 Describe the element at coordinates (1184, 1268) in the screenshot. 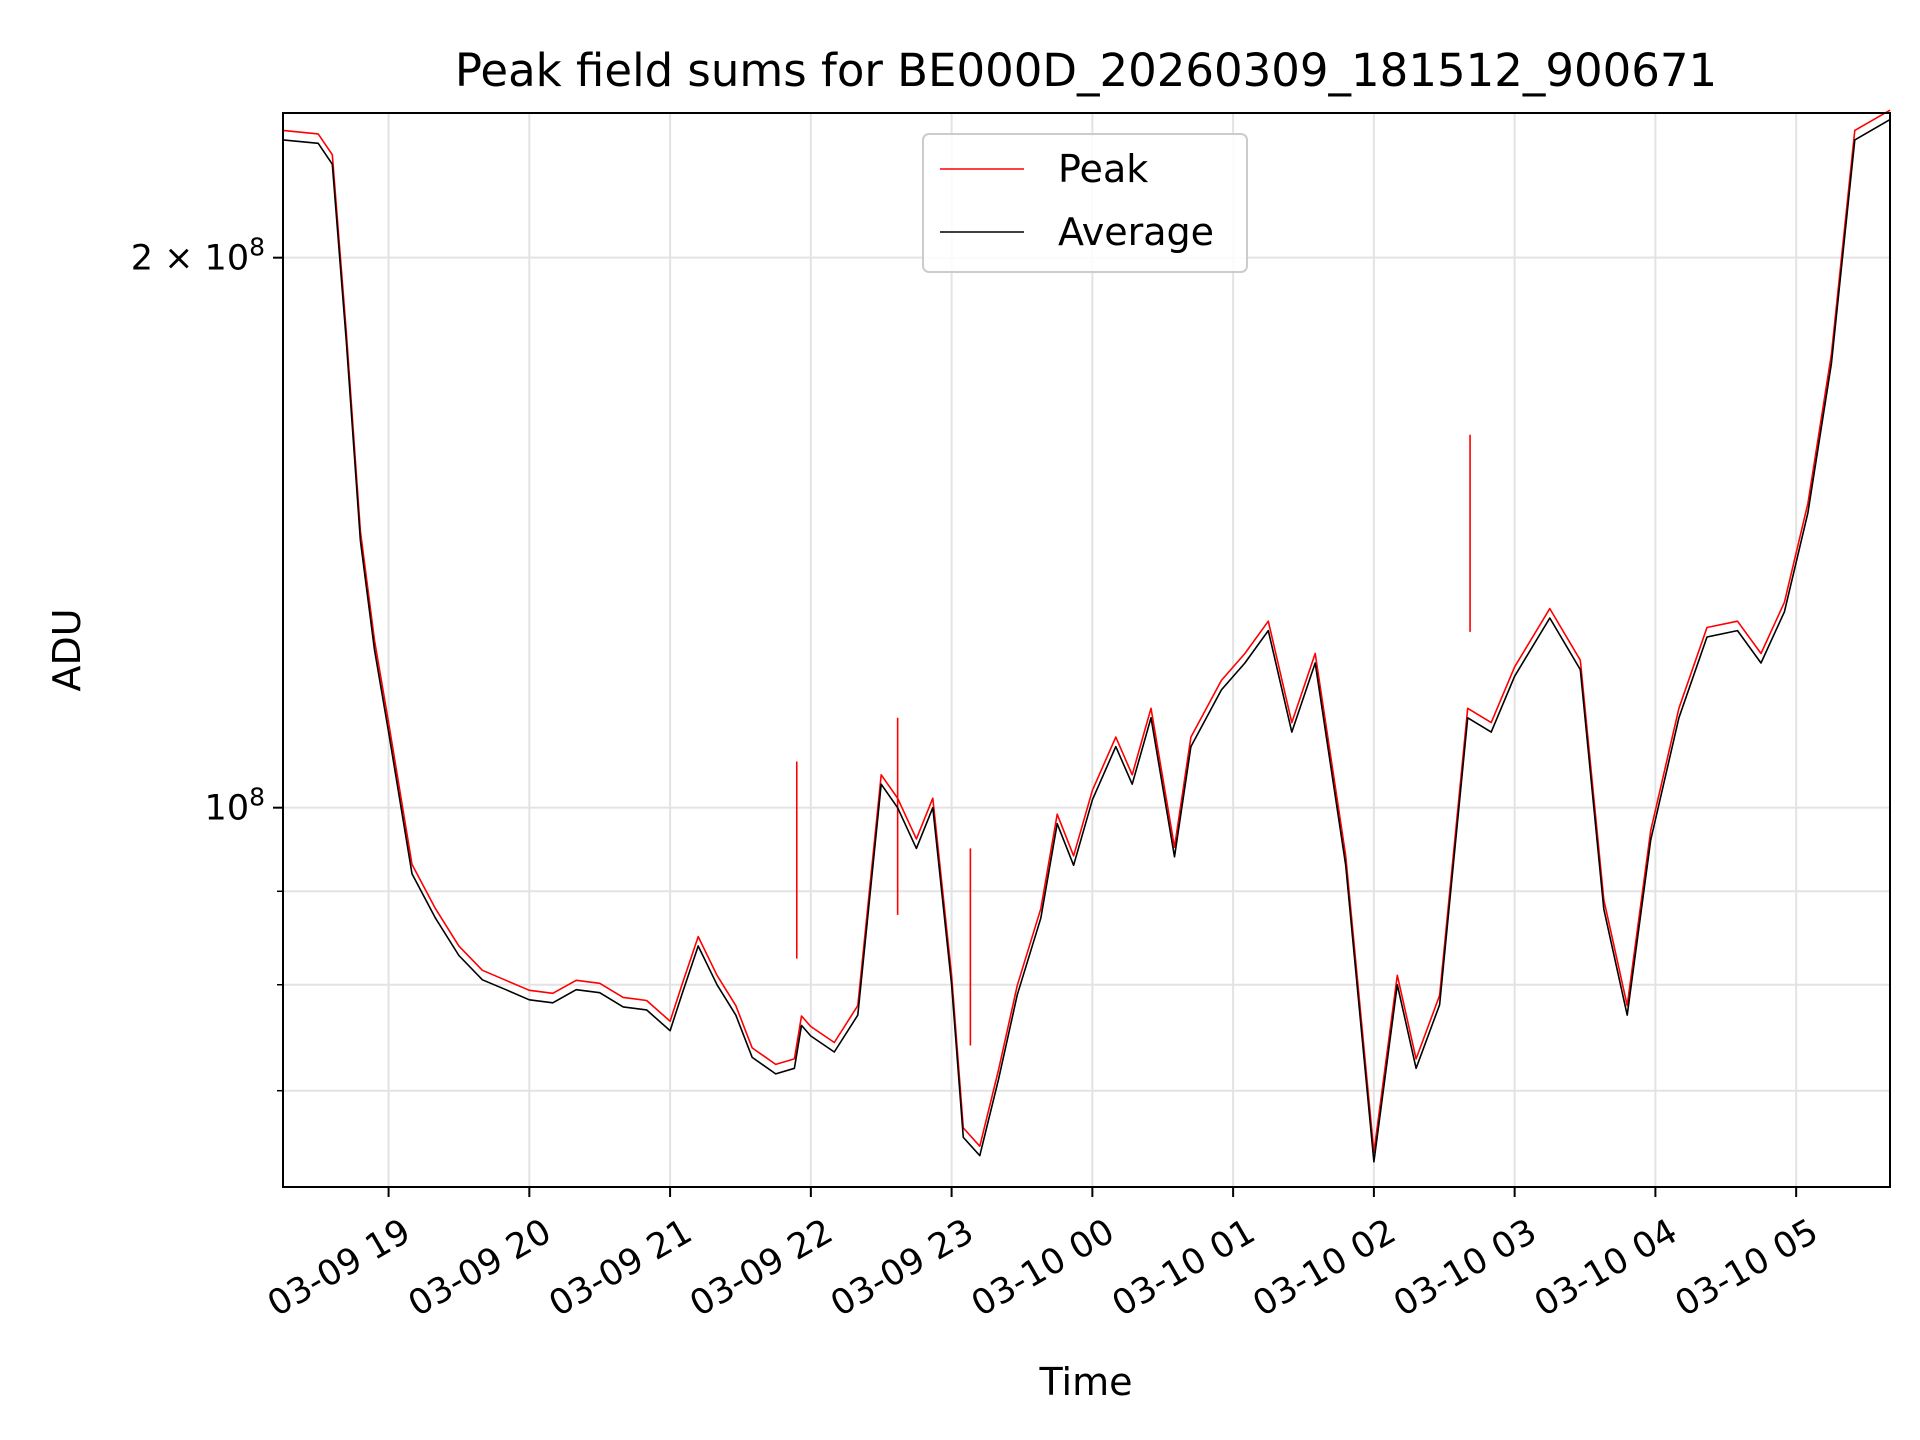

I see `x-tick-label: 03-10 01` at that location.